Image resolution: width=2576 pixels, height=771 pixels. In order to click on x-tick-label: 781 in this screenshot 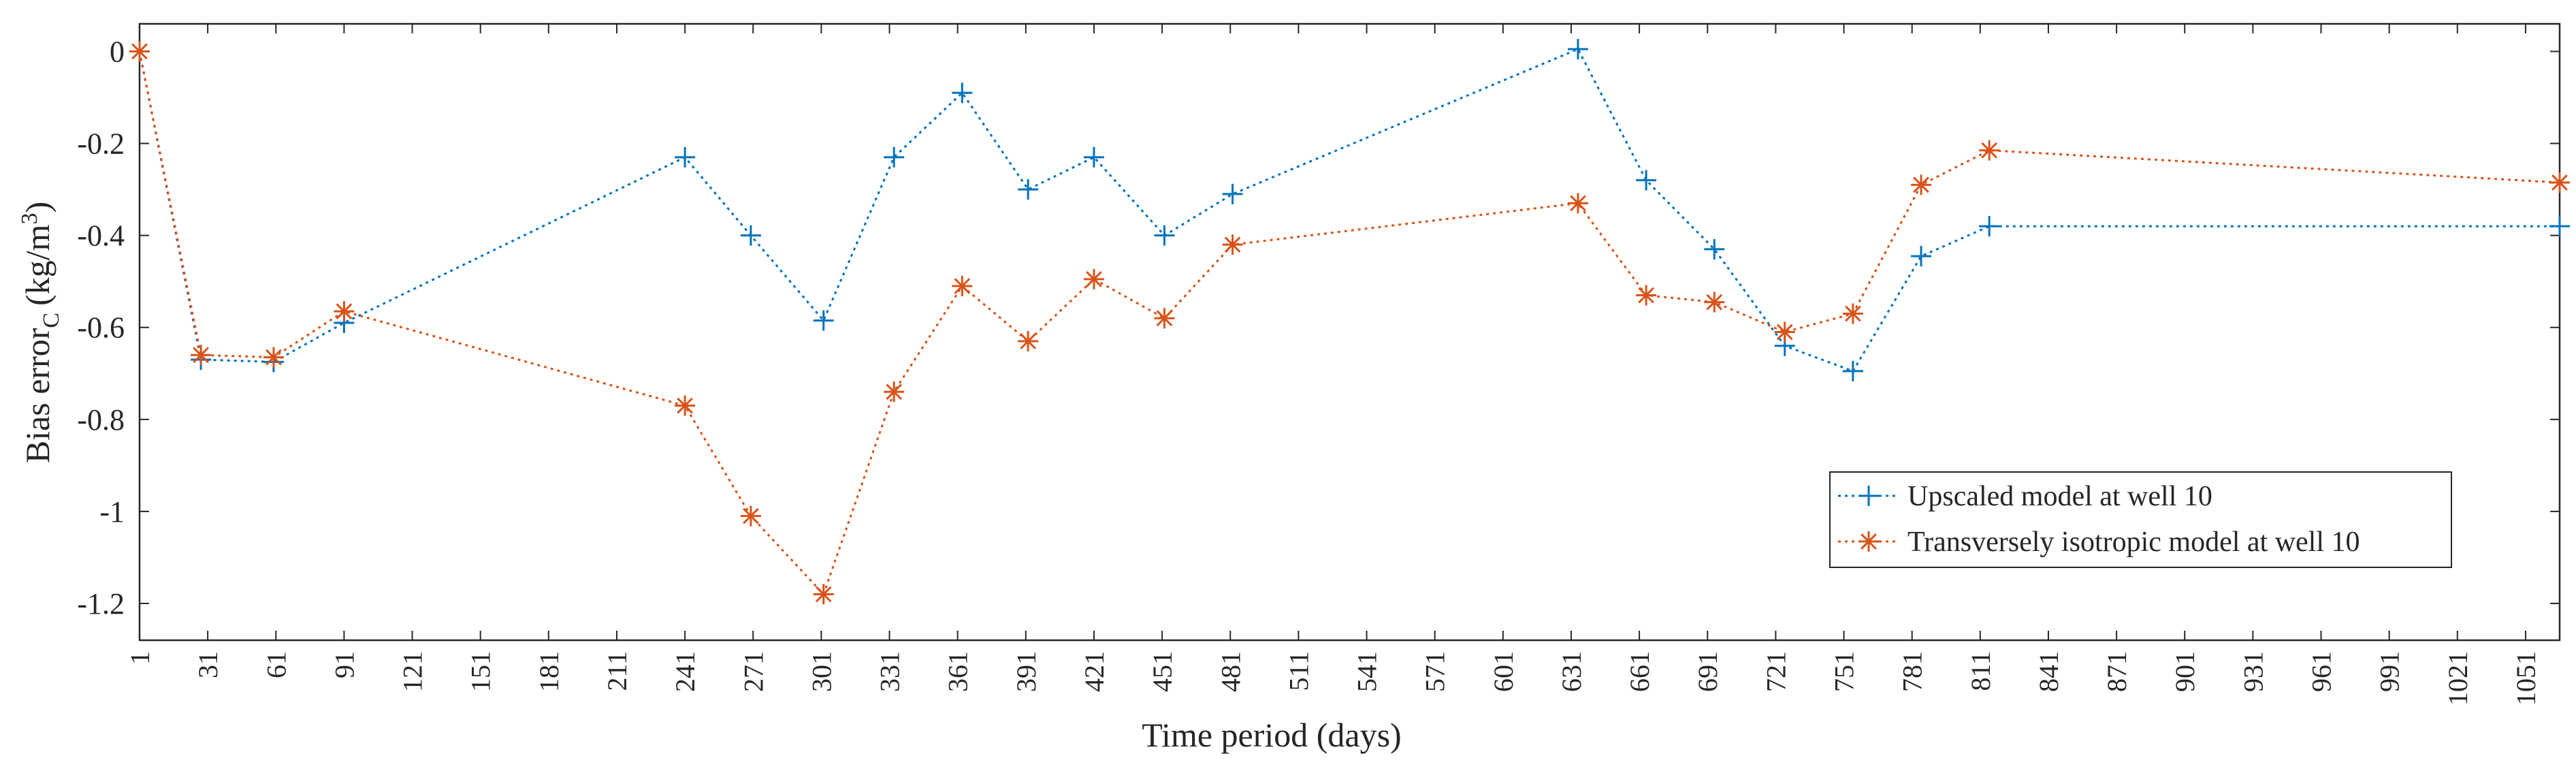, I will do `click(1913, 671)`.